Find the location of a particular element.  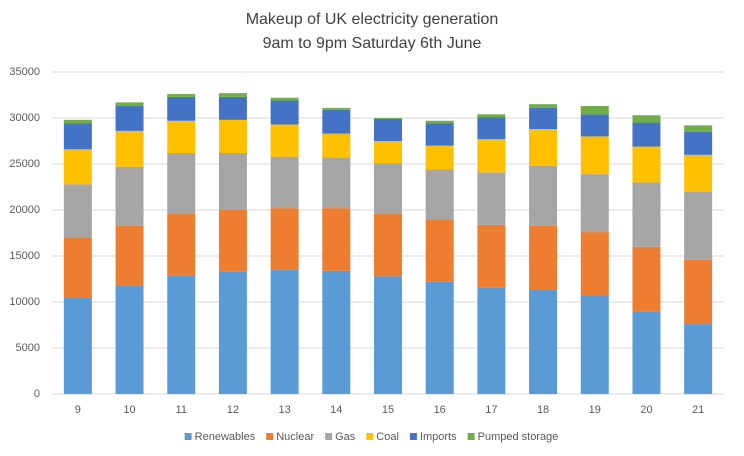

x-tick-label: 17 is located at coordinates (491, 410).